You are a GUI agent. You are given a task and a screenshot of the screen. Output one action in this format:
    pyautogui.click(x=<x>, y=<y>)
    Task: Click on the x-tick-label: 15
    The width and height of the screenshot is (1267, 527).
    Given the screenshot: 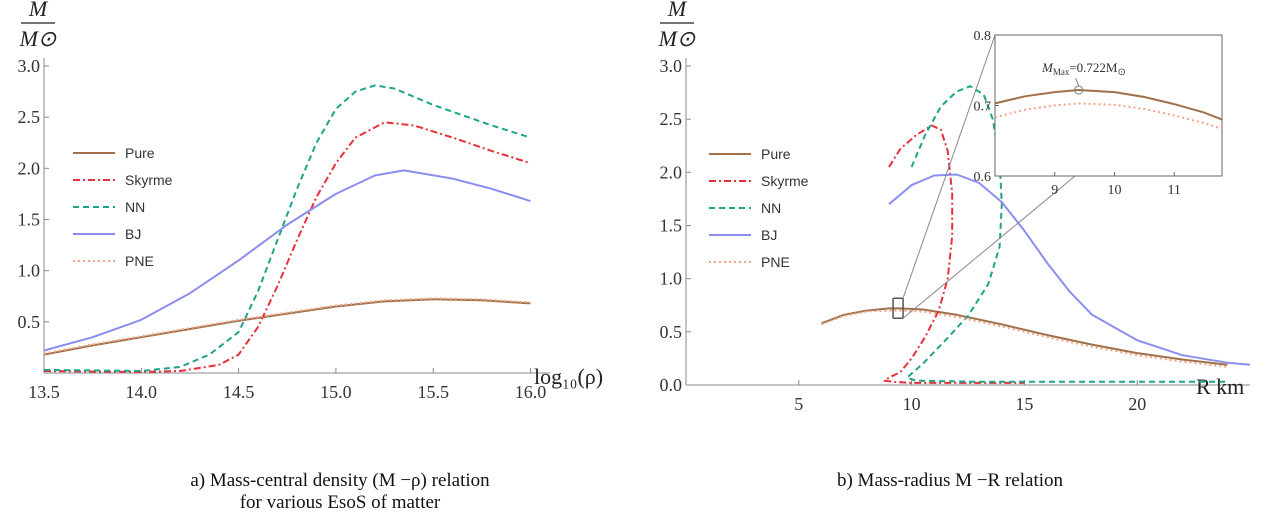 What is the action you would take?
    pyautogui.click(x=1024, y=404)
    